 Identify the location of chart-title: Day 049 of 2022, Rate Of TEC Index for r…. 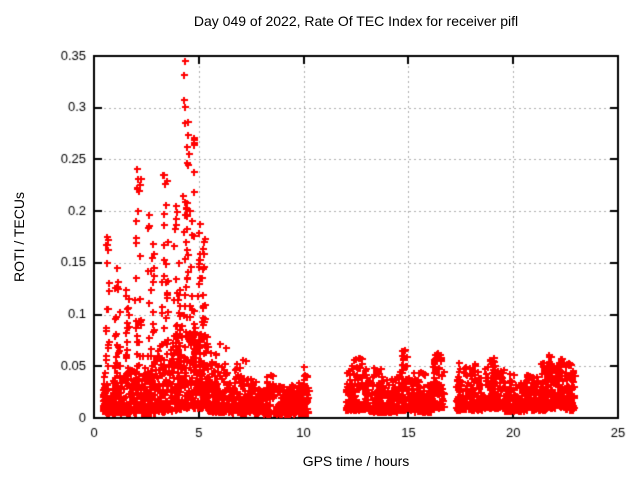
(356, 21).